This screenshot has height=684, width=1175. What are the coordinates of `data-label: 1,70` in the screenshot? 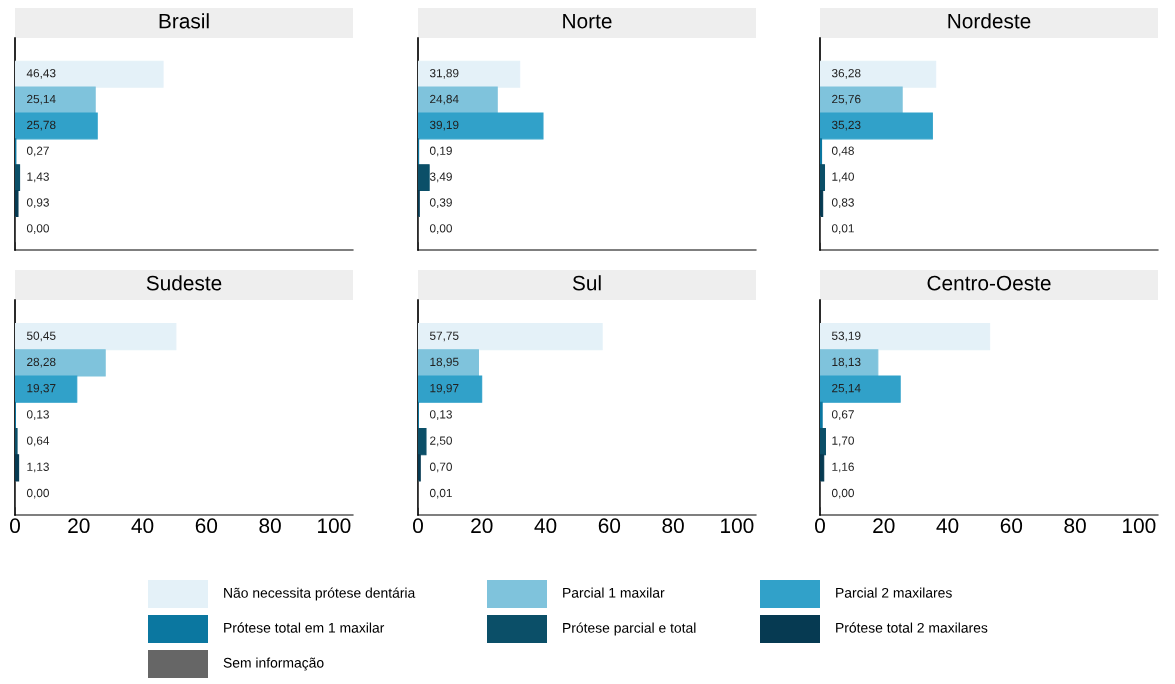 It's located at (843, 441).